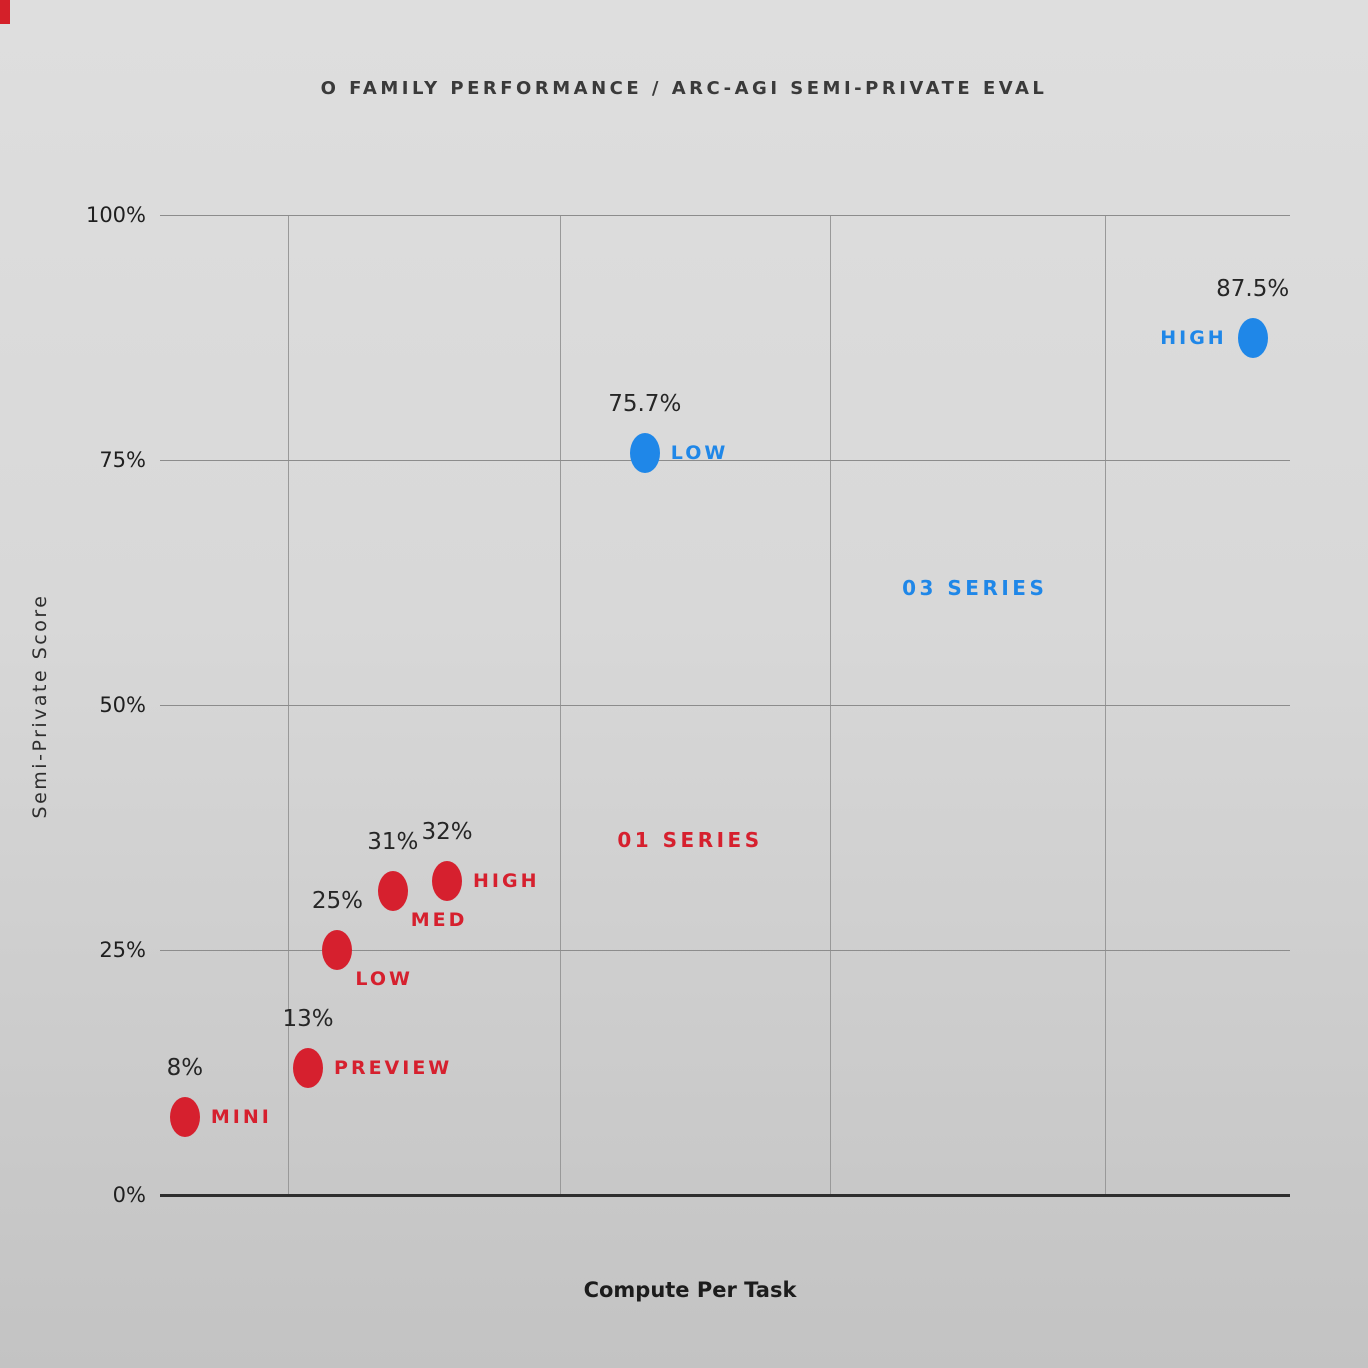 This screenshot has height=1368, width=1368. What do you see at coordinates (308, 1018) in the screenshot?
I see `data-point-value-label: 13%` at bounding box center [308, 1018].